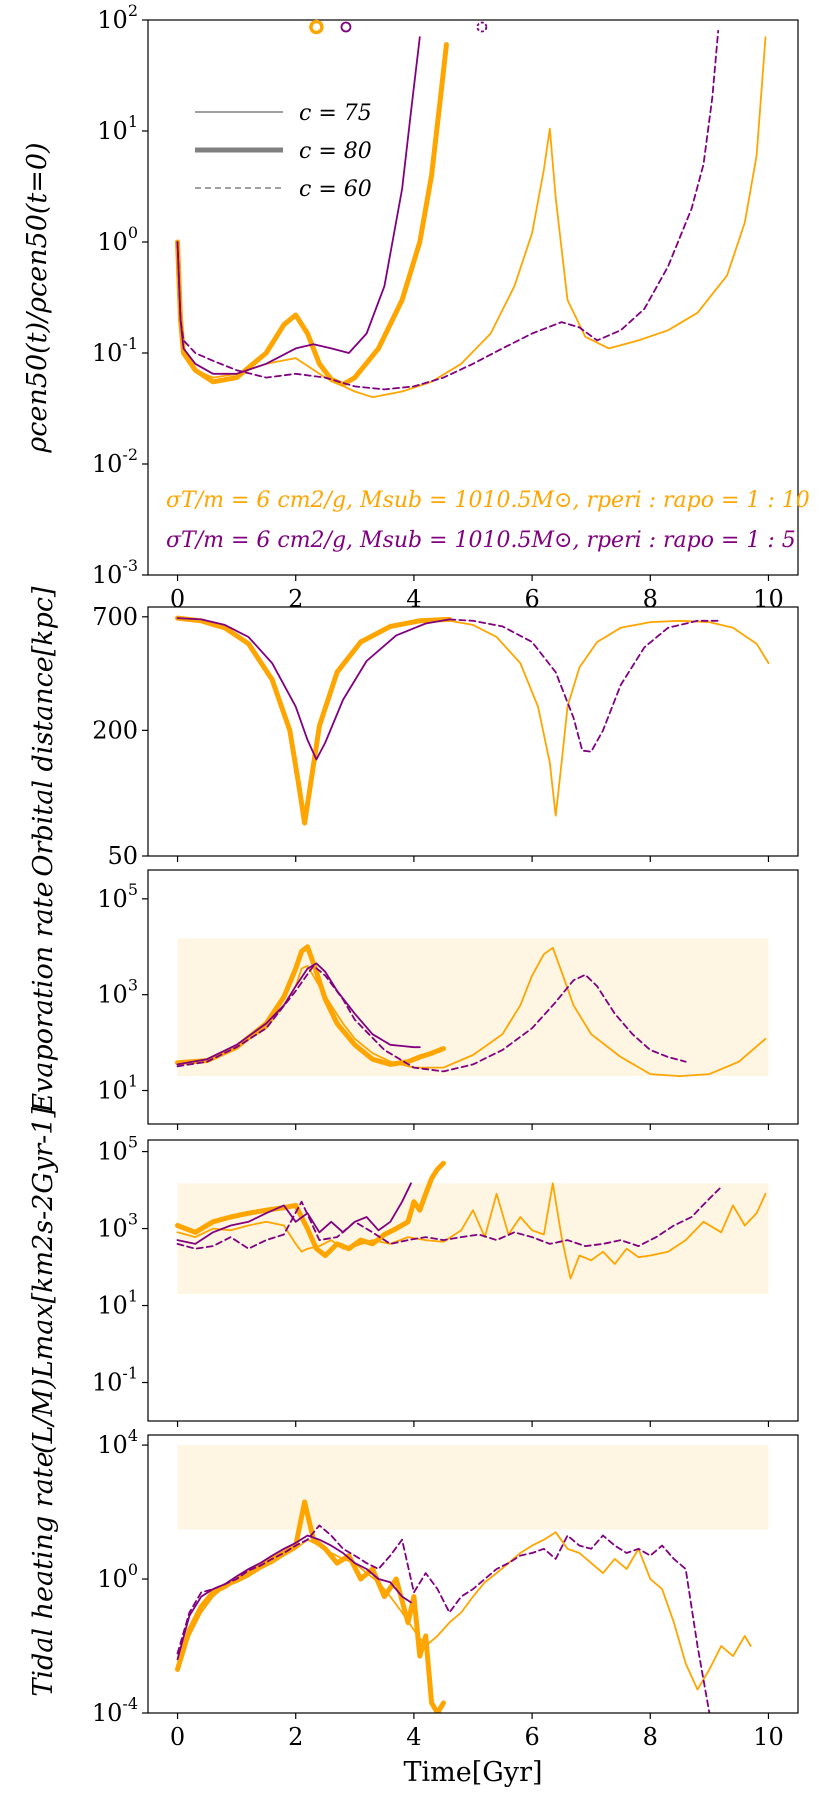  I want to click on legend-entry: c = 60, so click(335, 189).